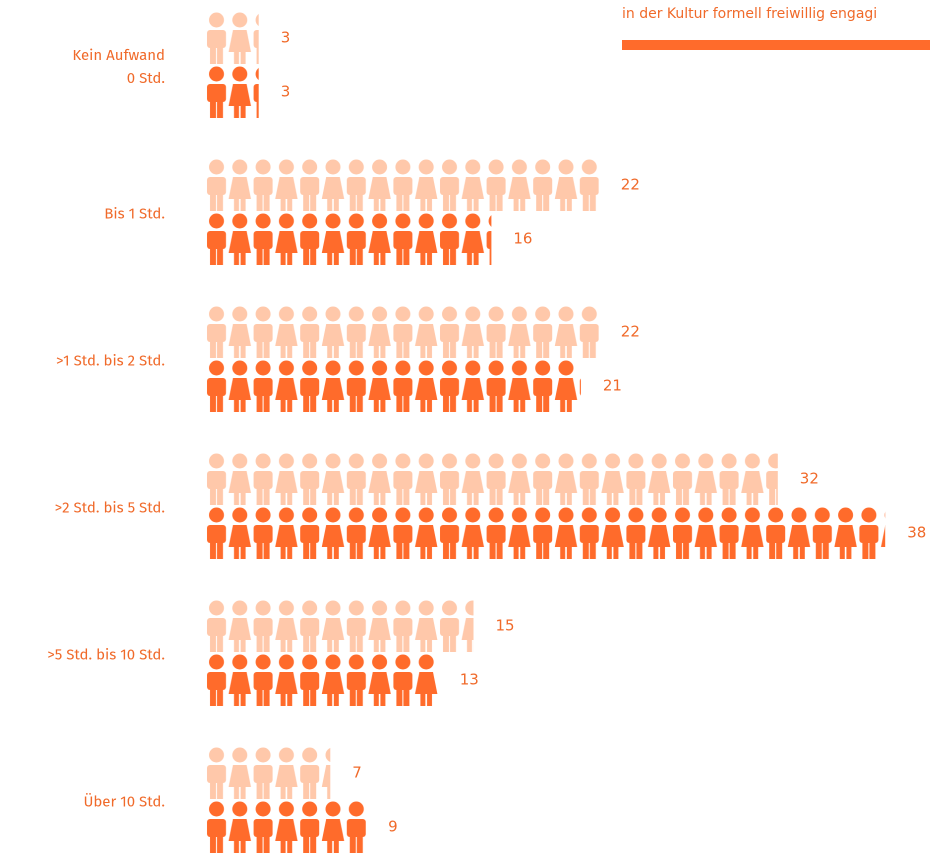  What do you see at coordinates (118, 66) in the screenshot?
I see `category-label: Kein Aufwand 0 Std.` at bounding box center [118, 66].